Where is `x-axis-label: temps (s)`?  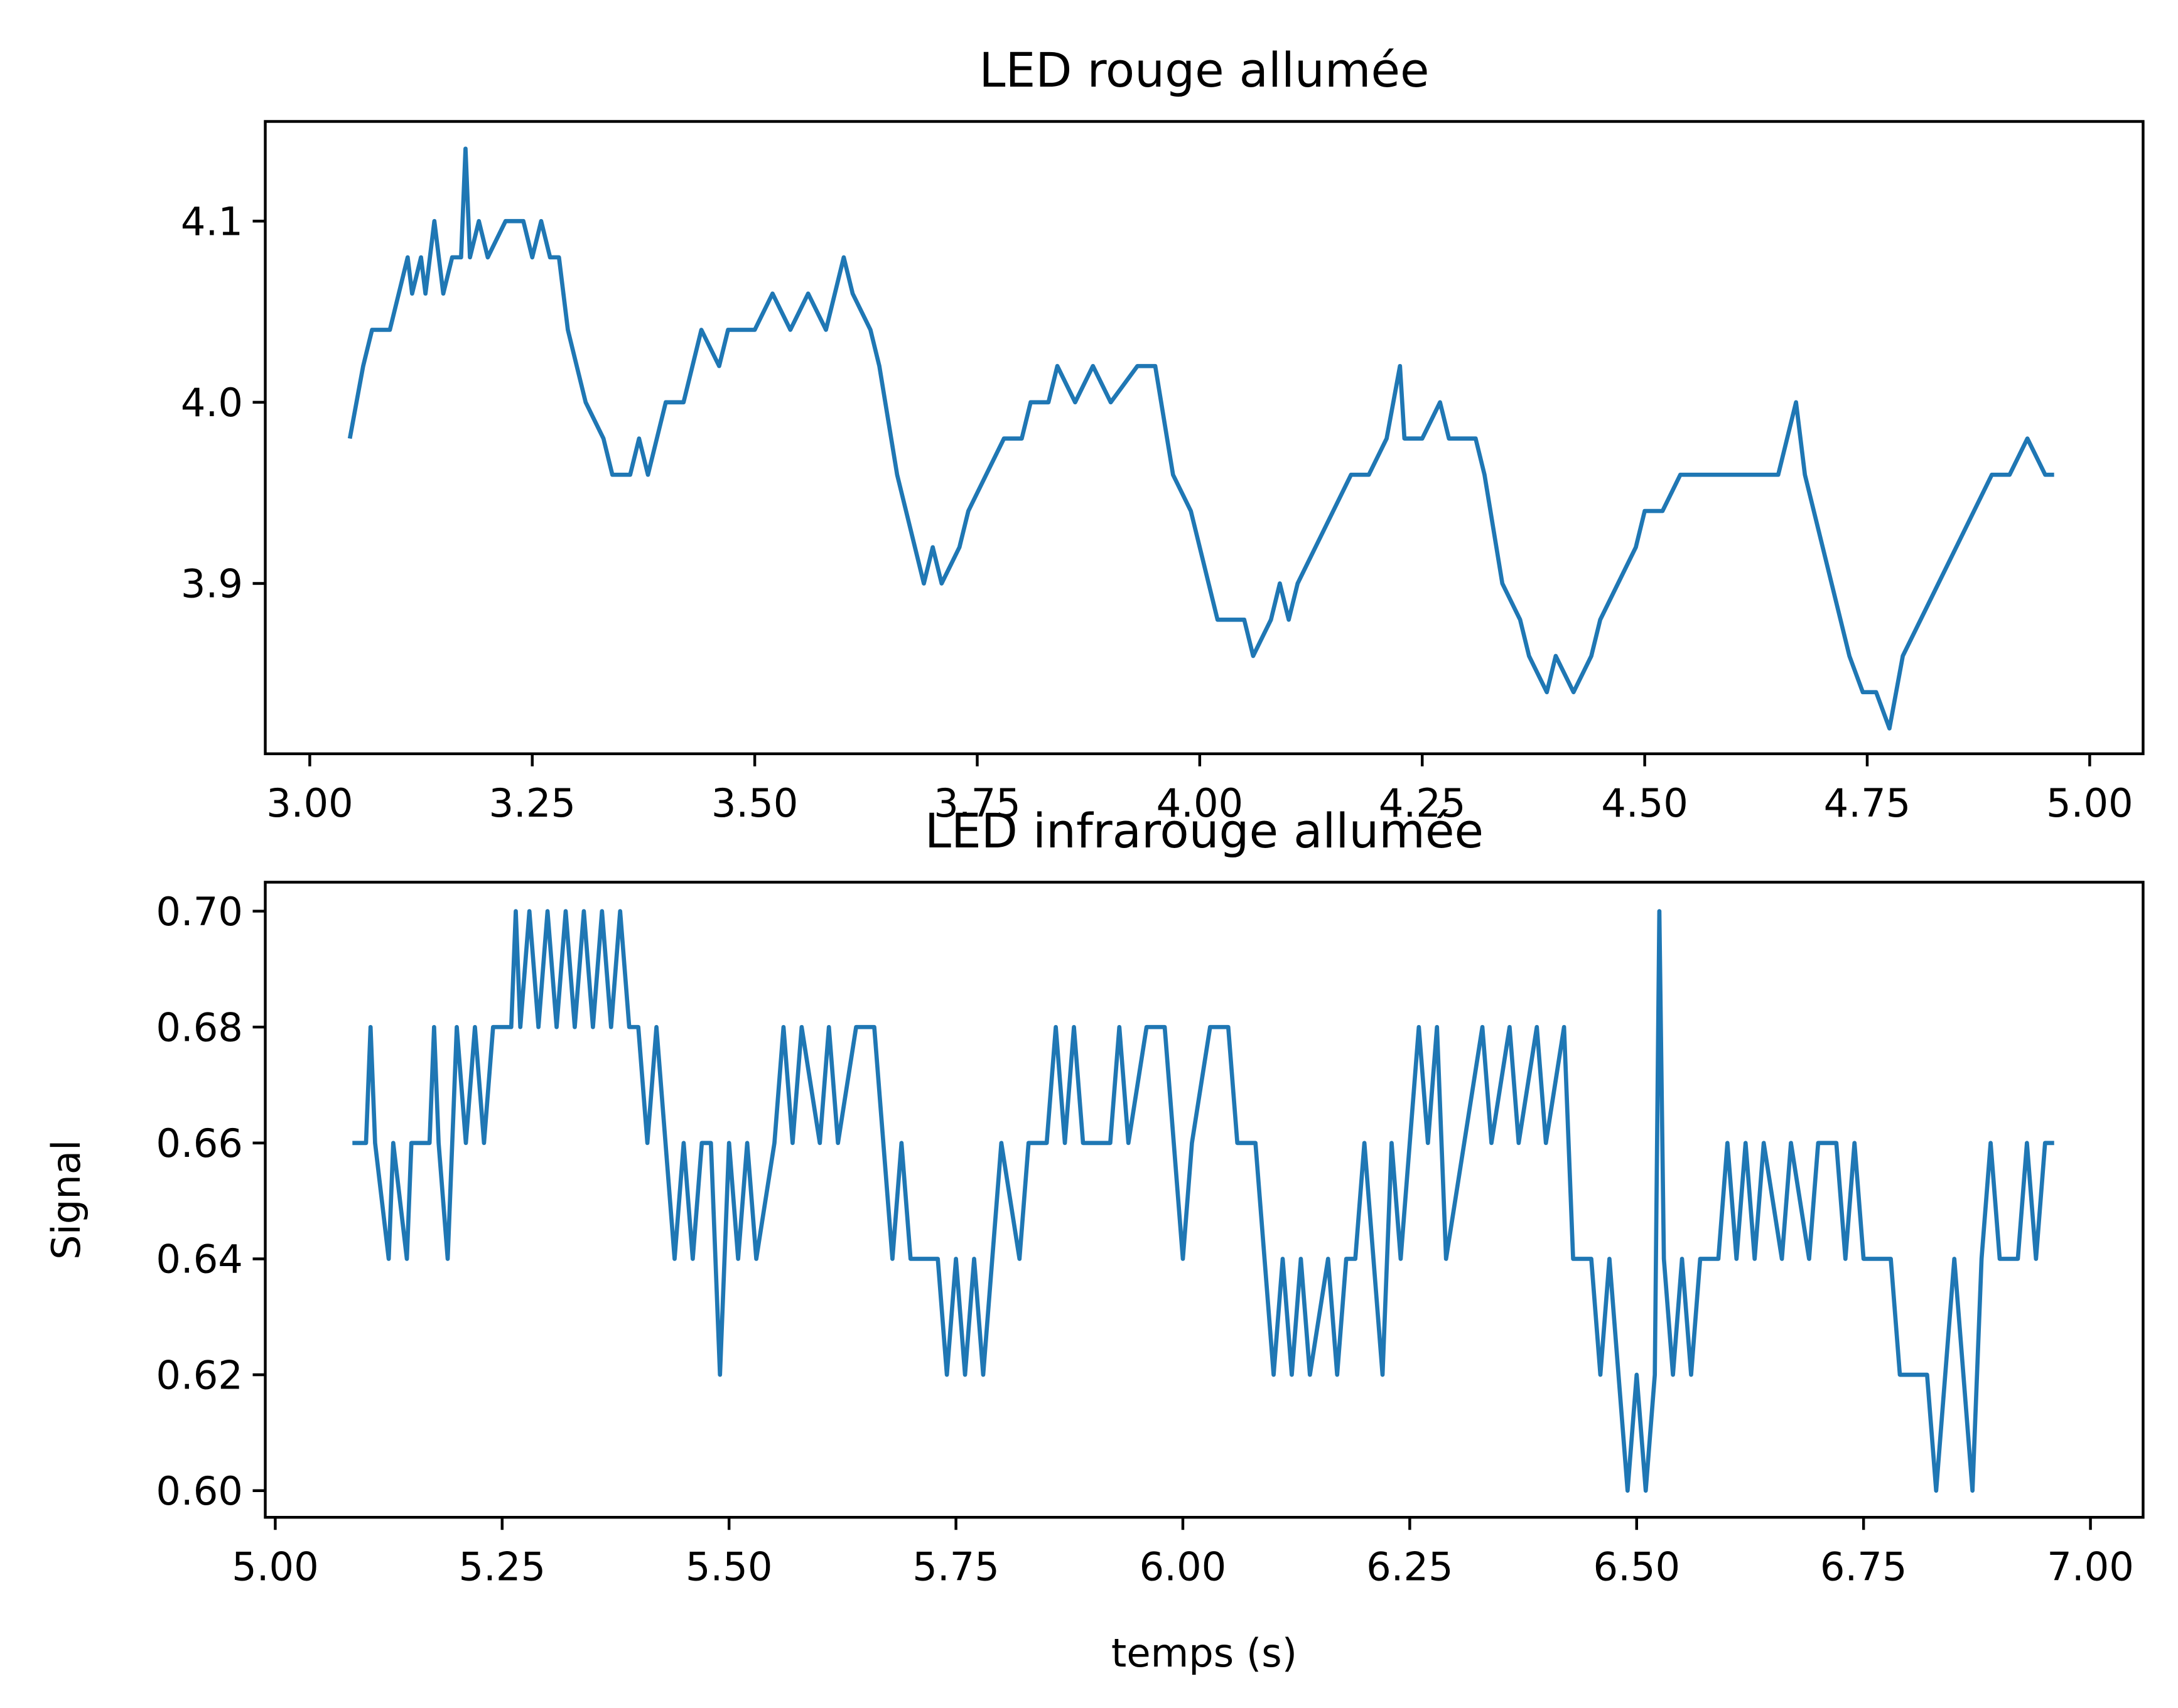 x-axis-label: temps (s) is located at coordinates (1204, 1653).